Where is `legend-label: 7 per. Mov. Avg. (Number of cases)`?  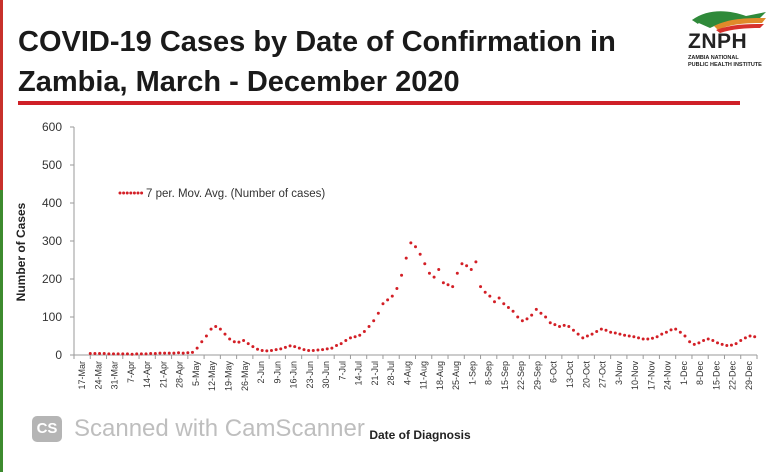
legend-label: 7 per. Mov. Avg. (Number of cases) is located at coordinates (235, 194).